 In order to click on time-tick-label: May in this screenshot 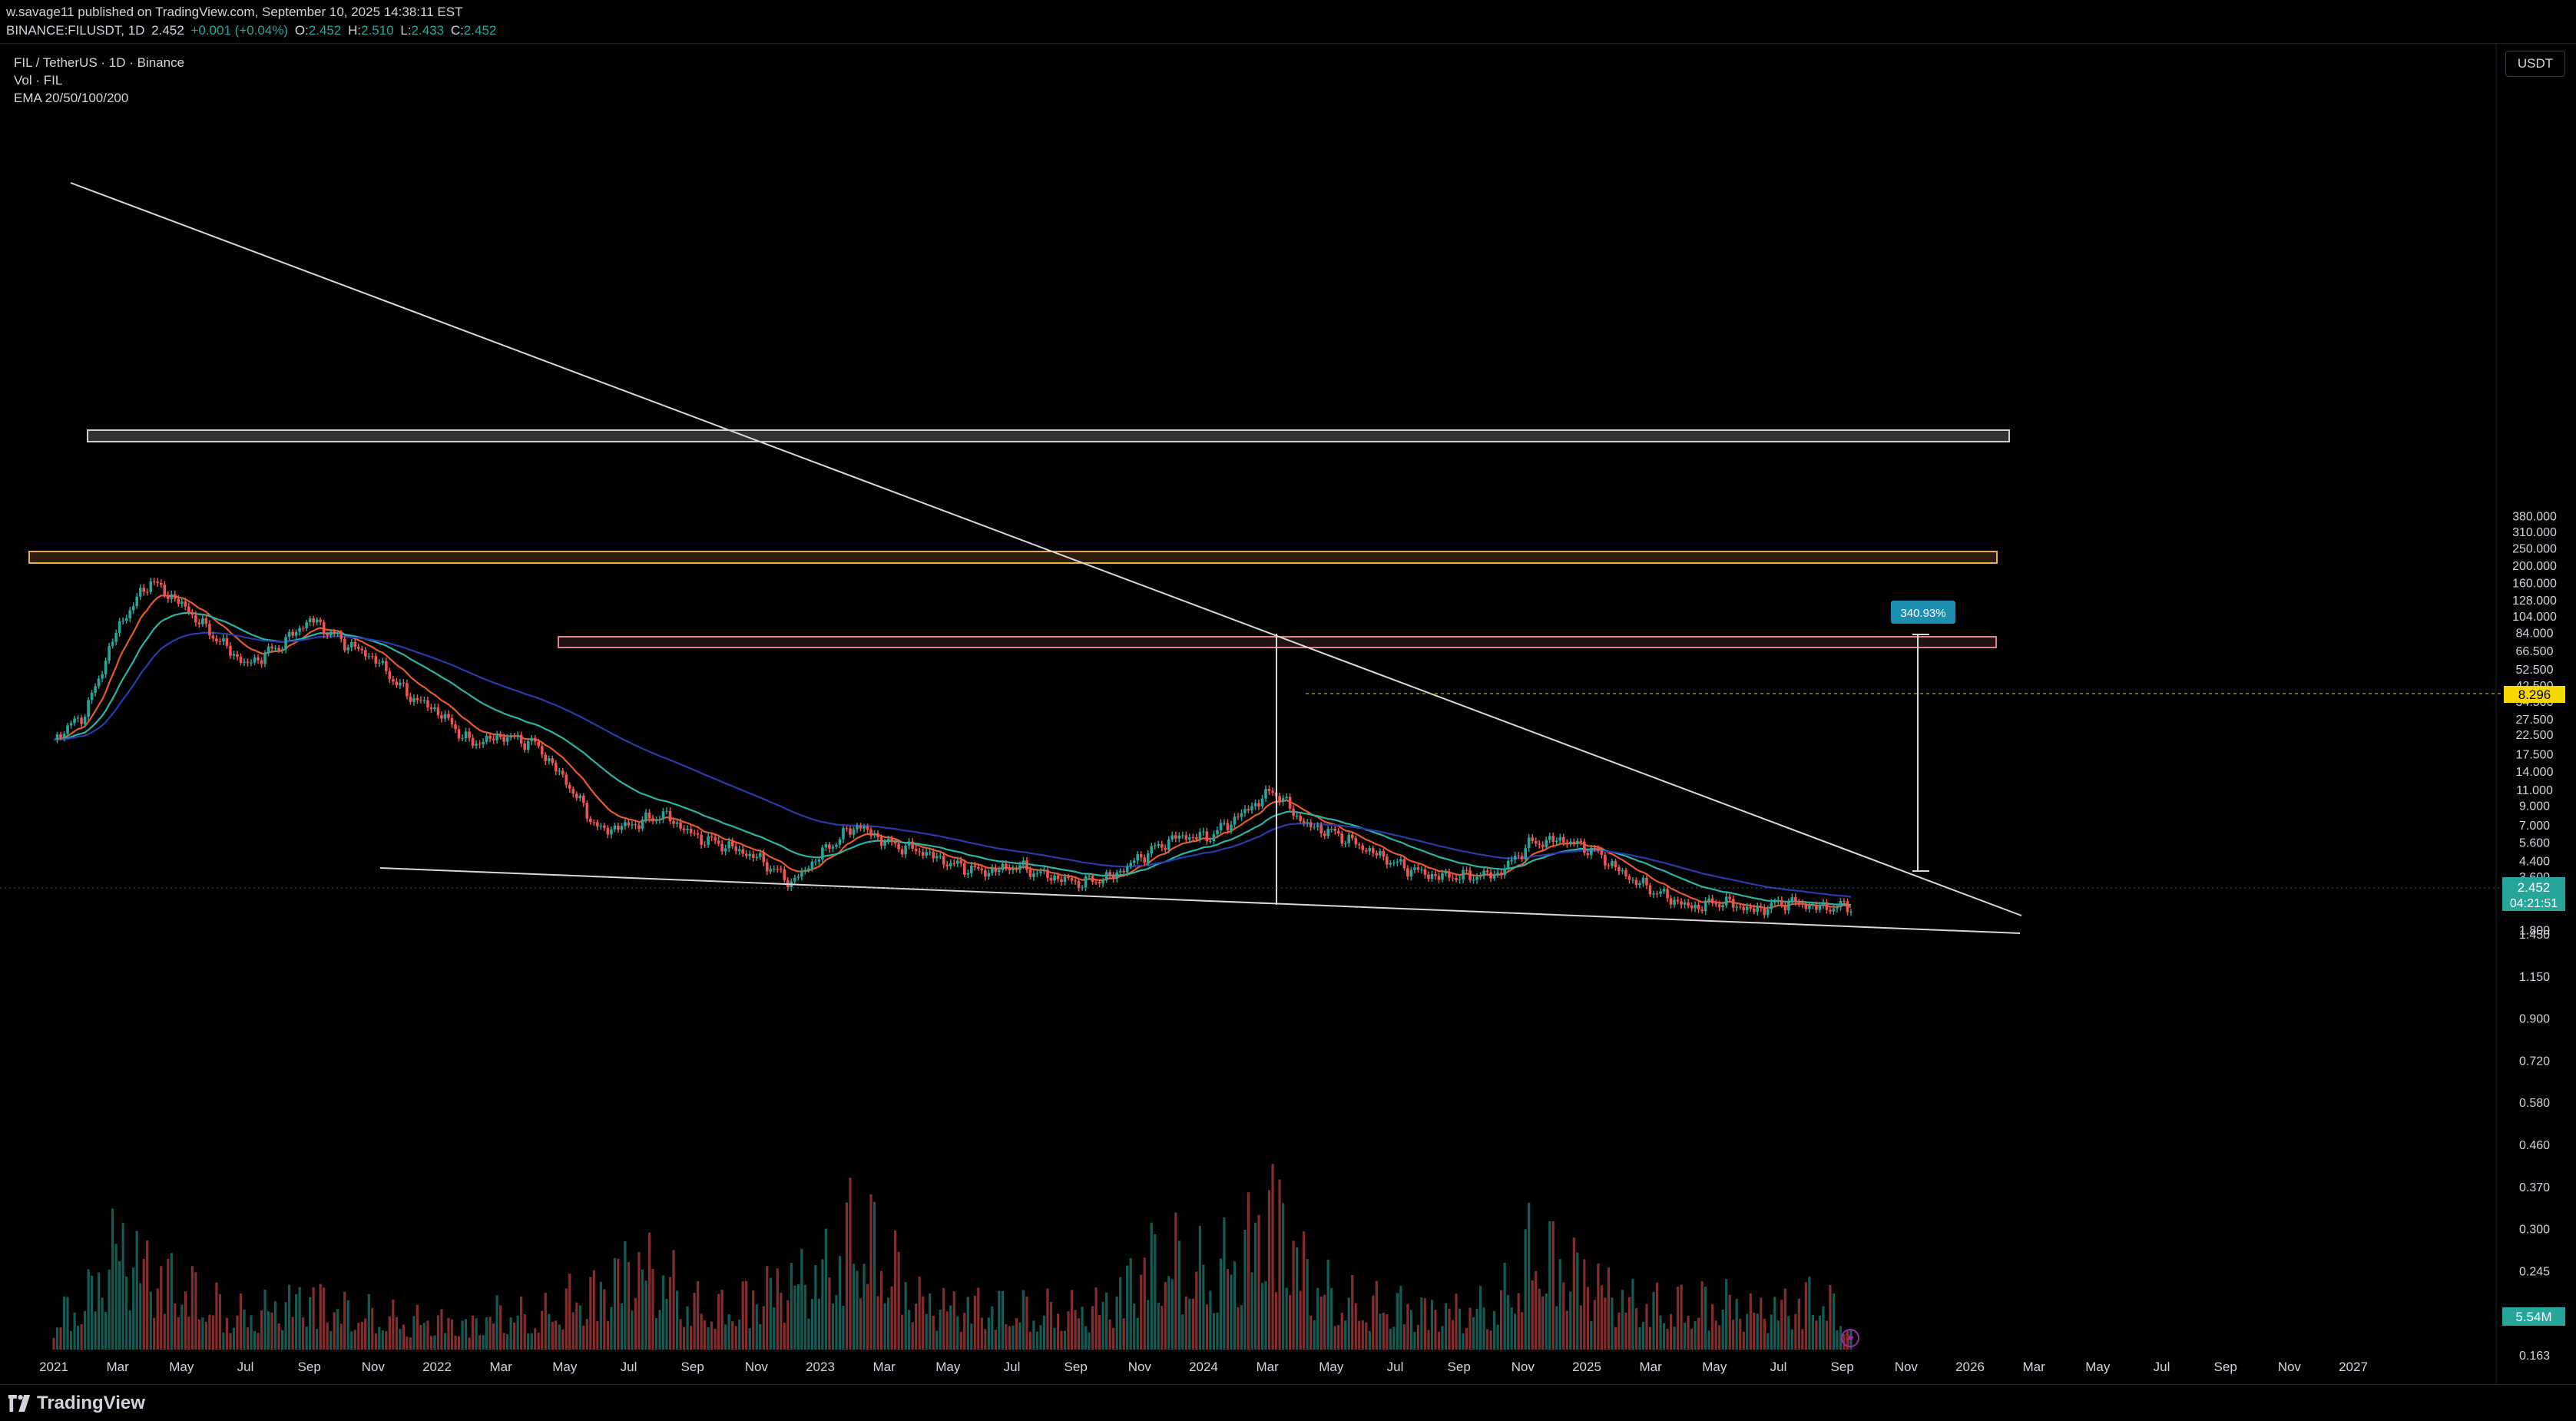, I will do `click(1715, 1367)`.